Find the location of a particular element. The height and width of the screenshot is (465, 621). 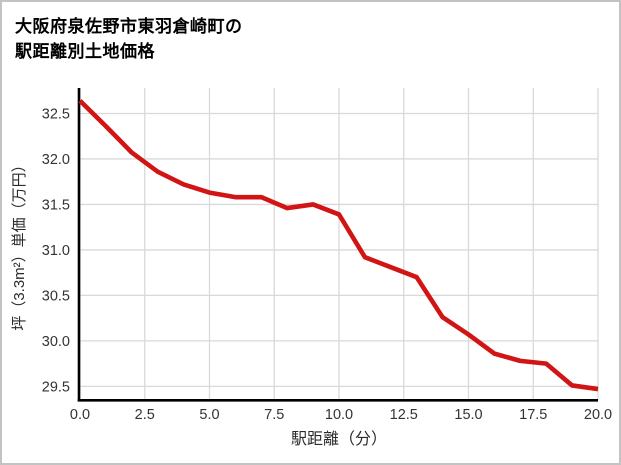

y-tick-label: 30.0 is located at coordinates (56, 342).